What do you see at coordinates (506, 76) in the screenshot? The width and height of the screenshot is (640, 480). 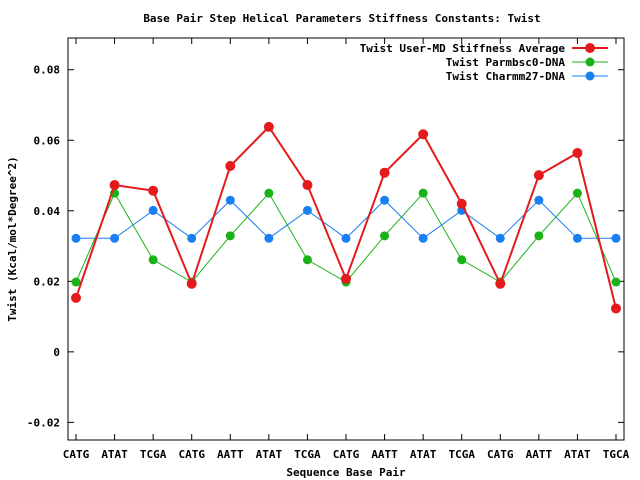 I see `legend-label: Twist Charmm27-DNA` at bounding box center [506, 76].